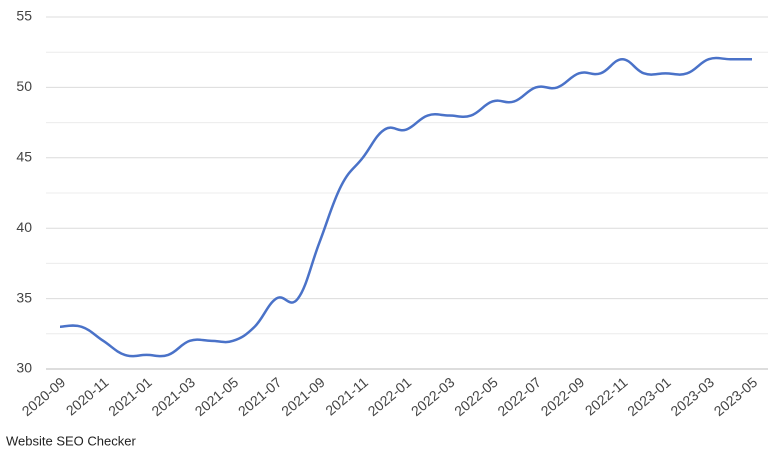 Image resolution: width=768 pixels, height=459 pixels. Describe the element at coordinates (433, 396) in the screenshot. I see `x-tick-label: 2022-03` at that location.